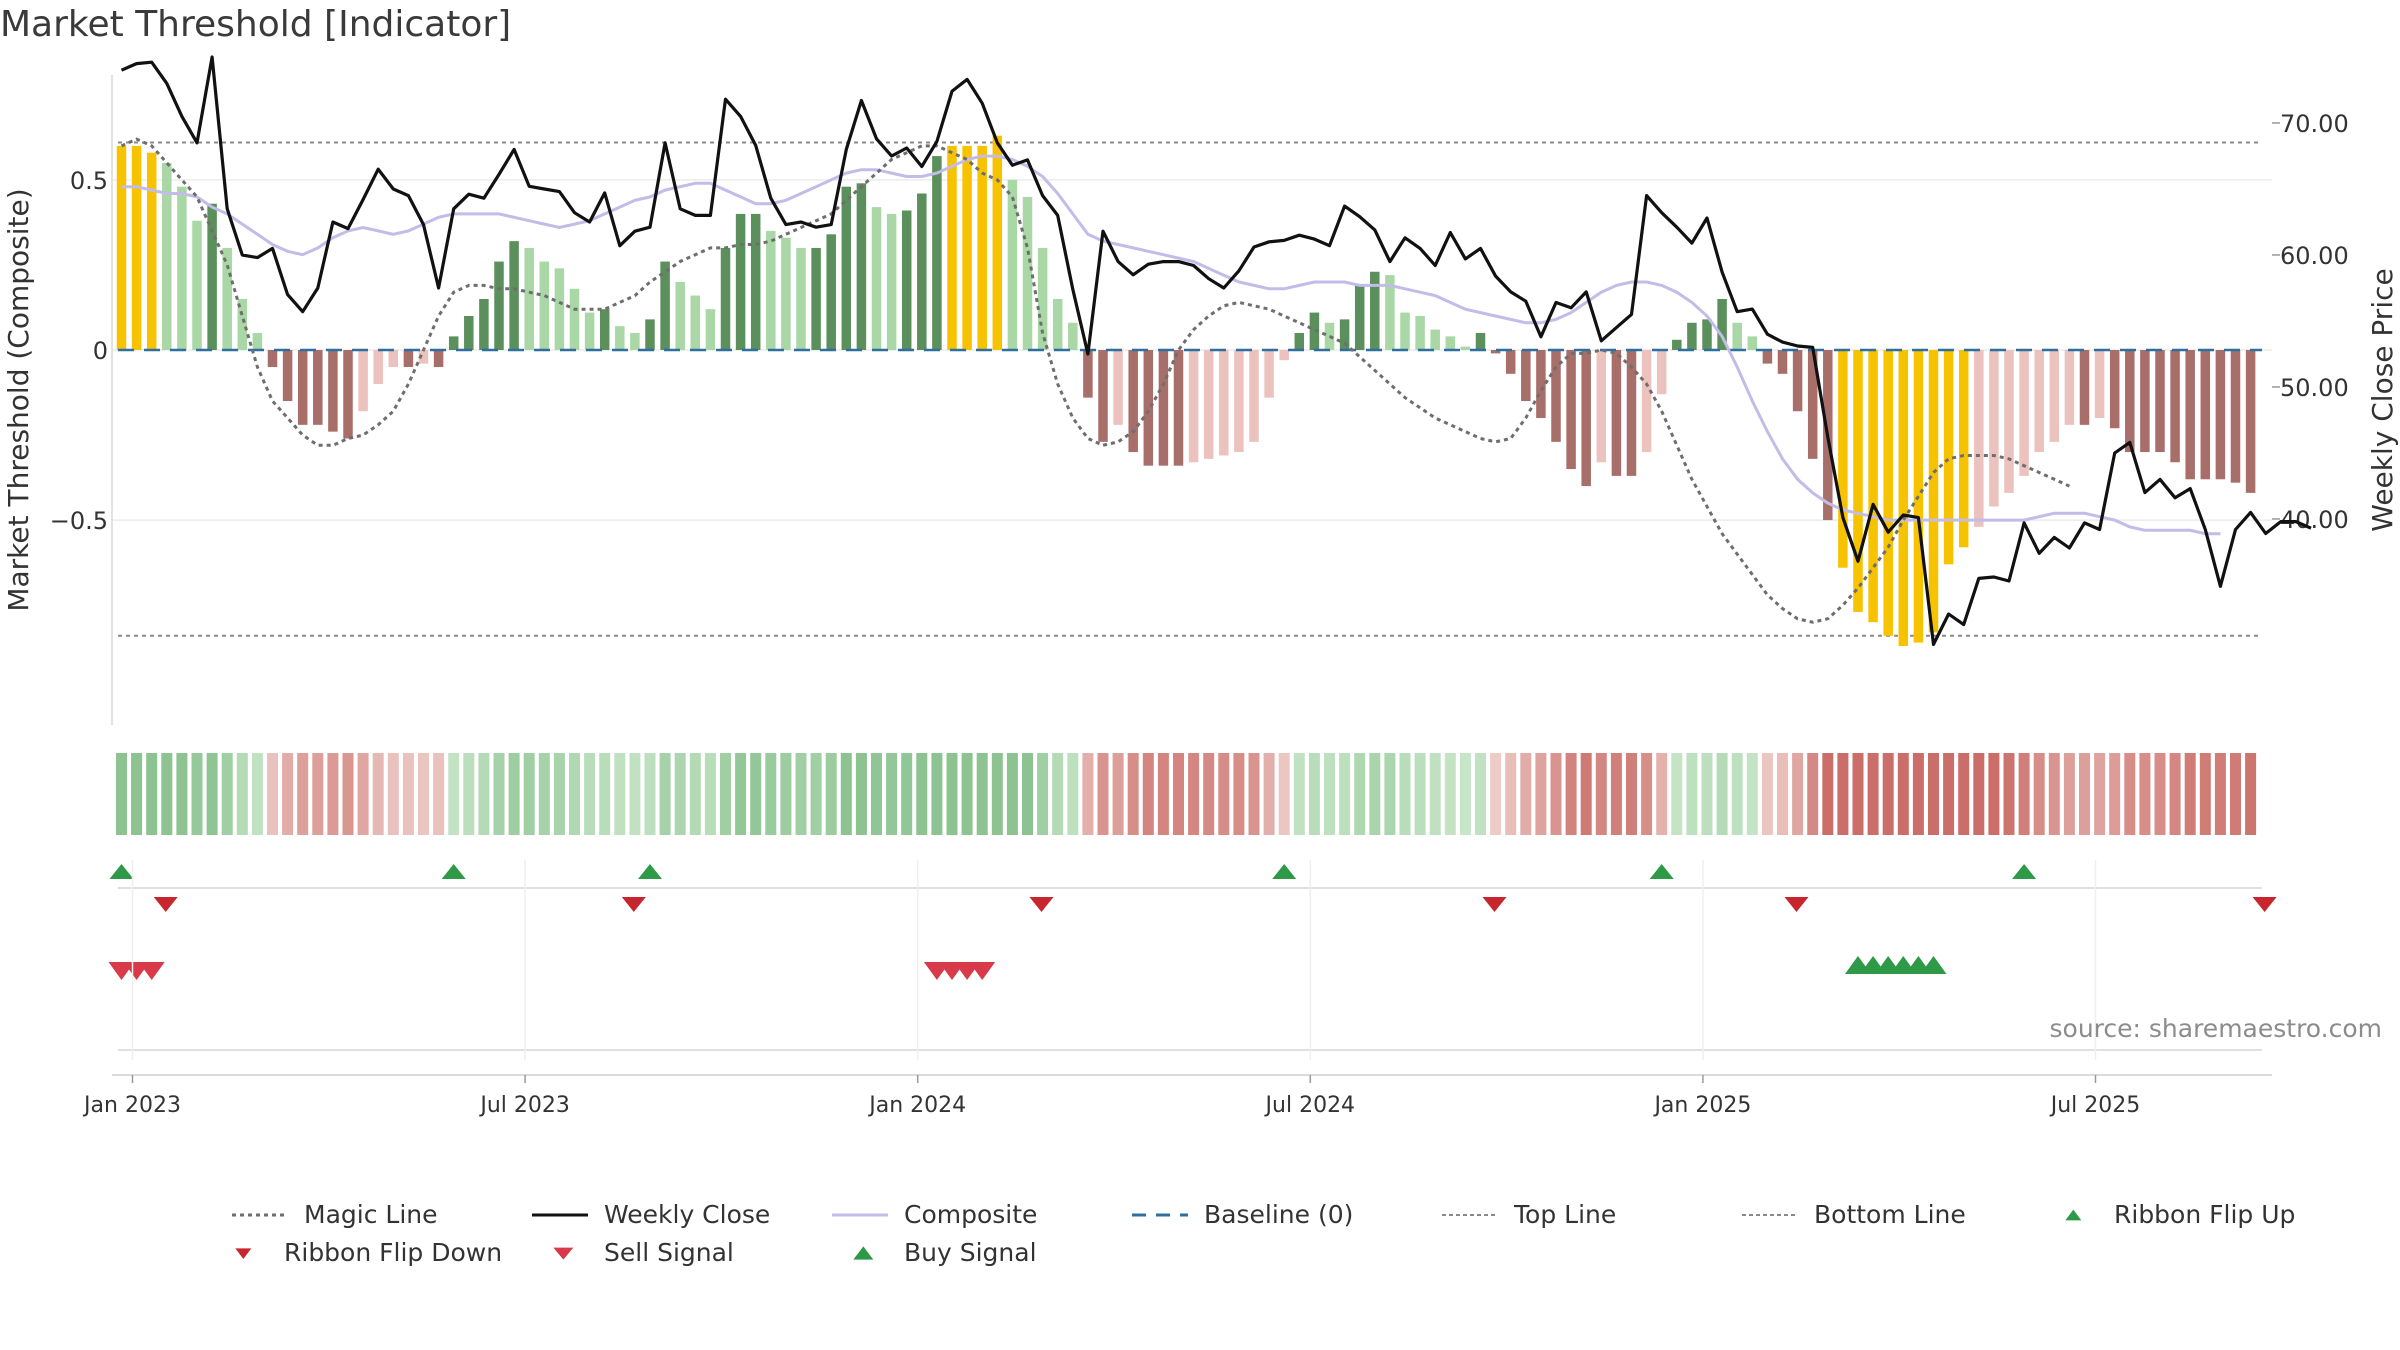 The image size is (2400, 1350). Describe the element at coordinates (243, 1253) in the screenshot. I see `legend-swatch-ribbon-flip-down` at that location.